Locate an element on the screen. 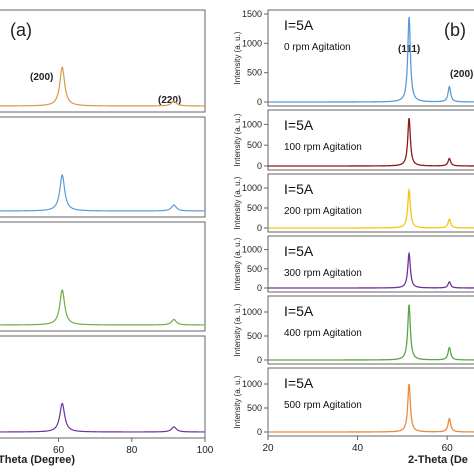  right-x-tick-label: 40 is located at coordinates (358, 448).